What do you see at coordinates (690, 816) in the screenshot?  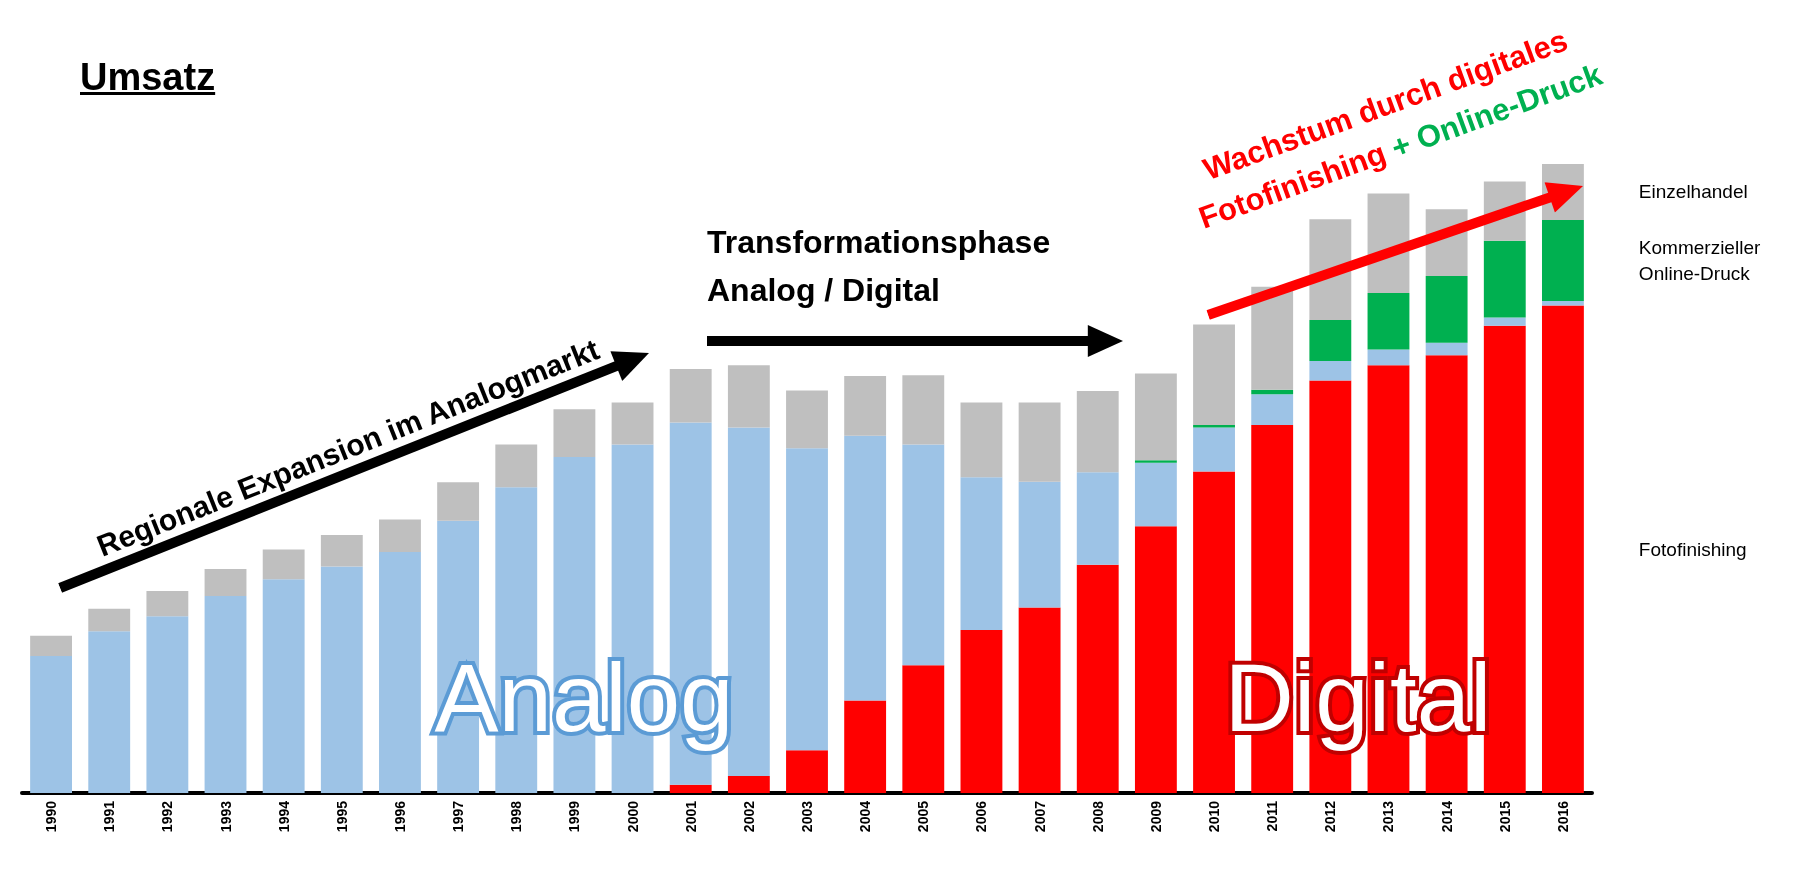 I see `x-tick-label: 2001` at bounding box center [690, 816].